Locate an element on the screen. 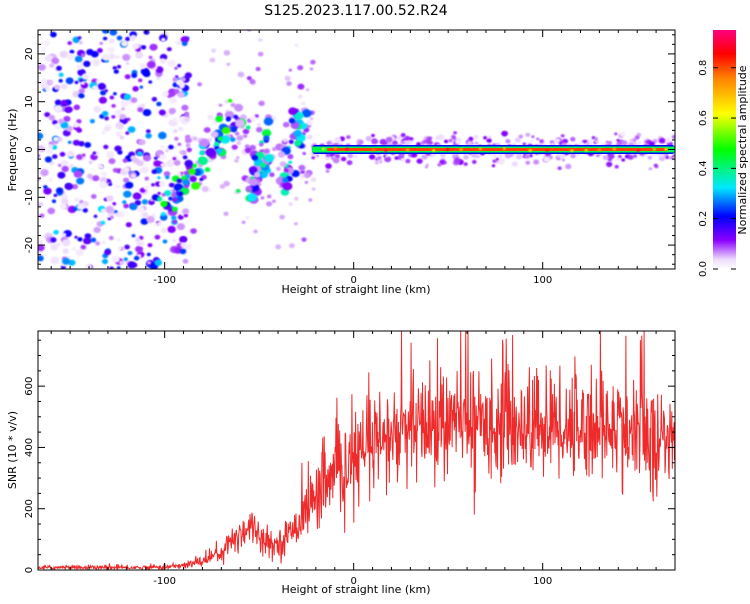  colorbar-gradient is located at coordinates (724, 149).